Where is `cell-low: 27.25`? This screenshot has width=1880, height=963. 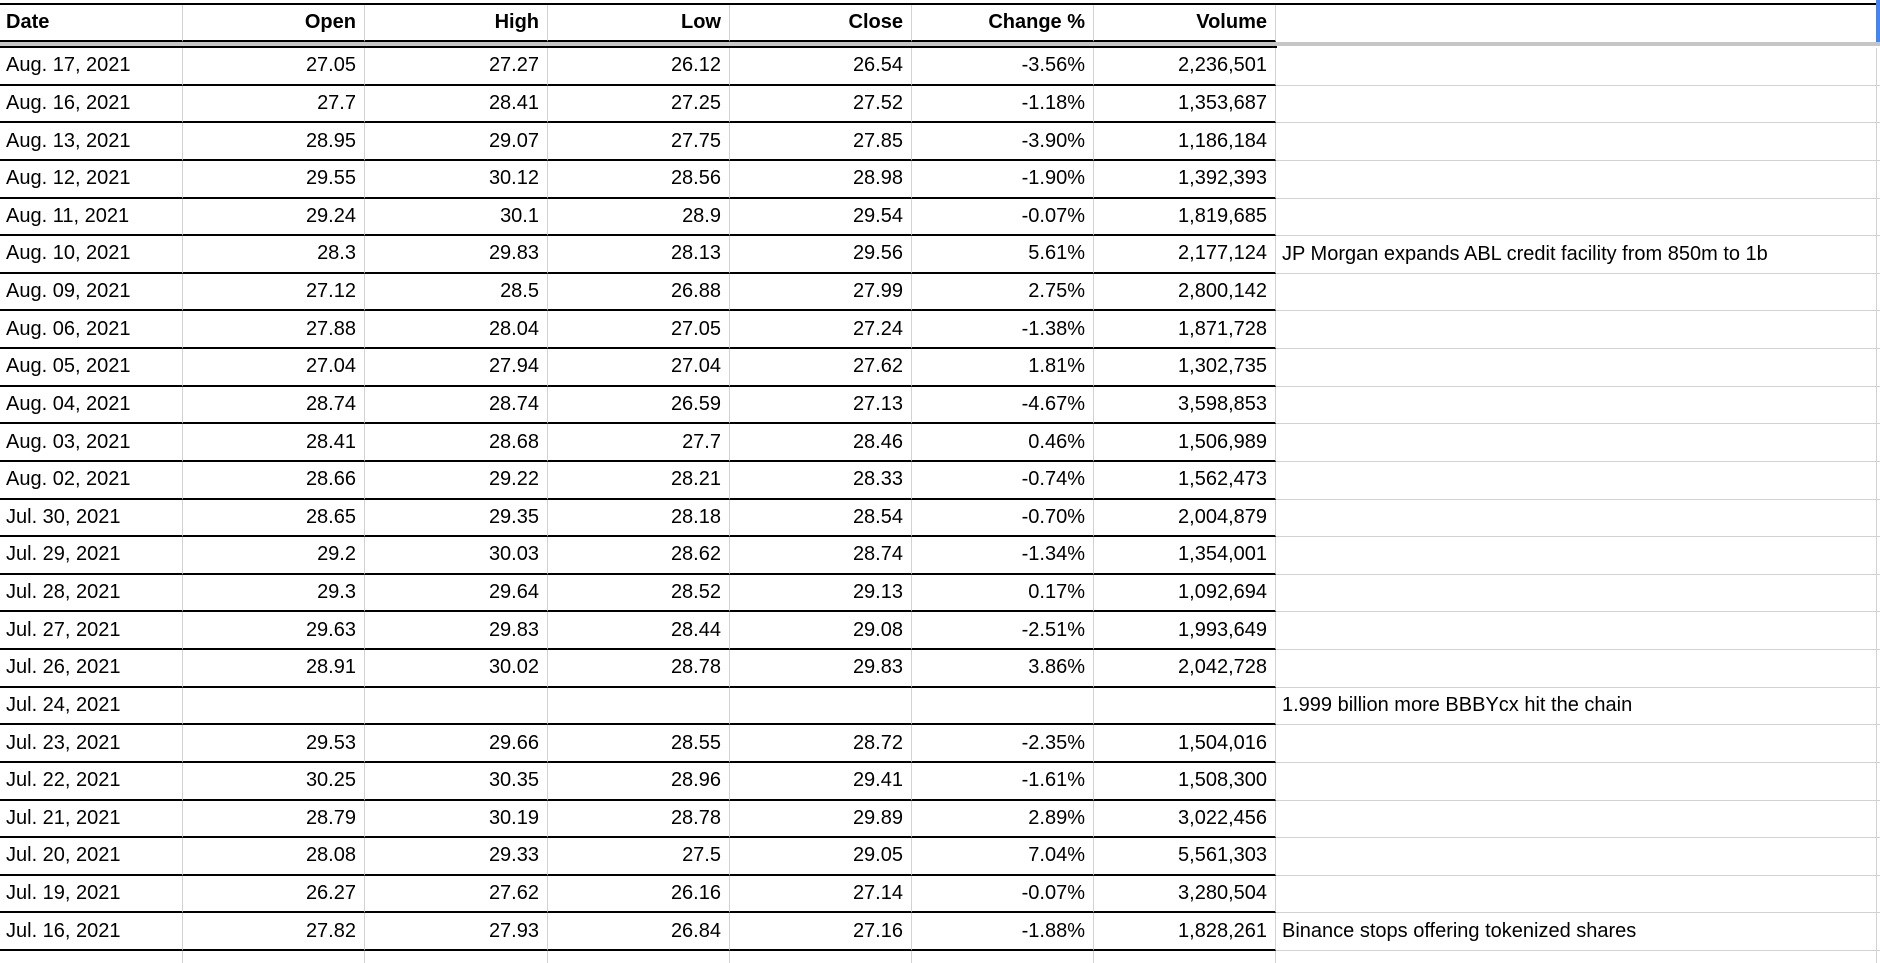
cell-low: 27.25 is located at coordinates (639, 104).